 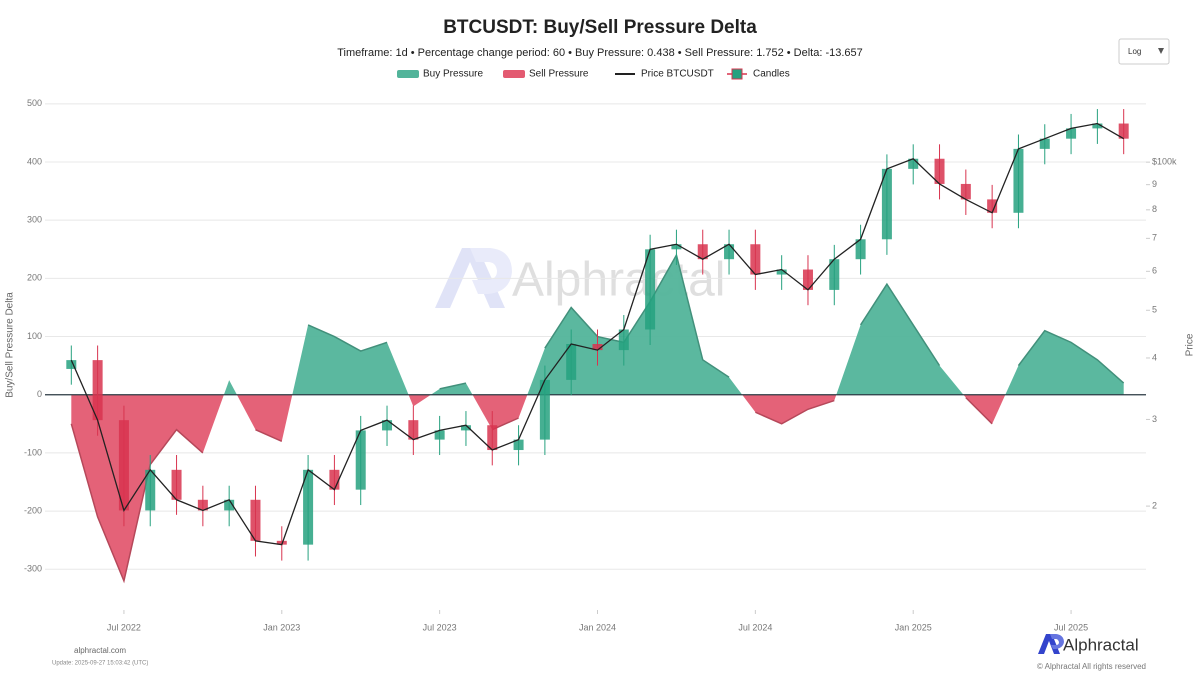 I want to click on y2-tick-label: 5, so click(x=1154, y=310).